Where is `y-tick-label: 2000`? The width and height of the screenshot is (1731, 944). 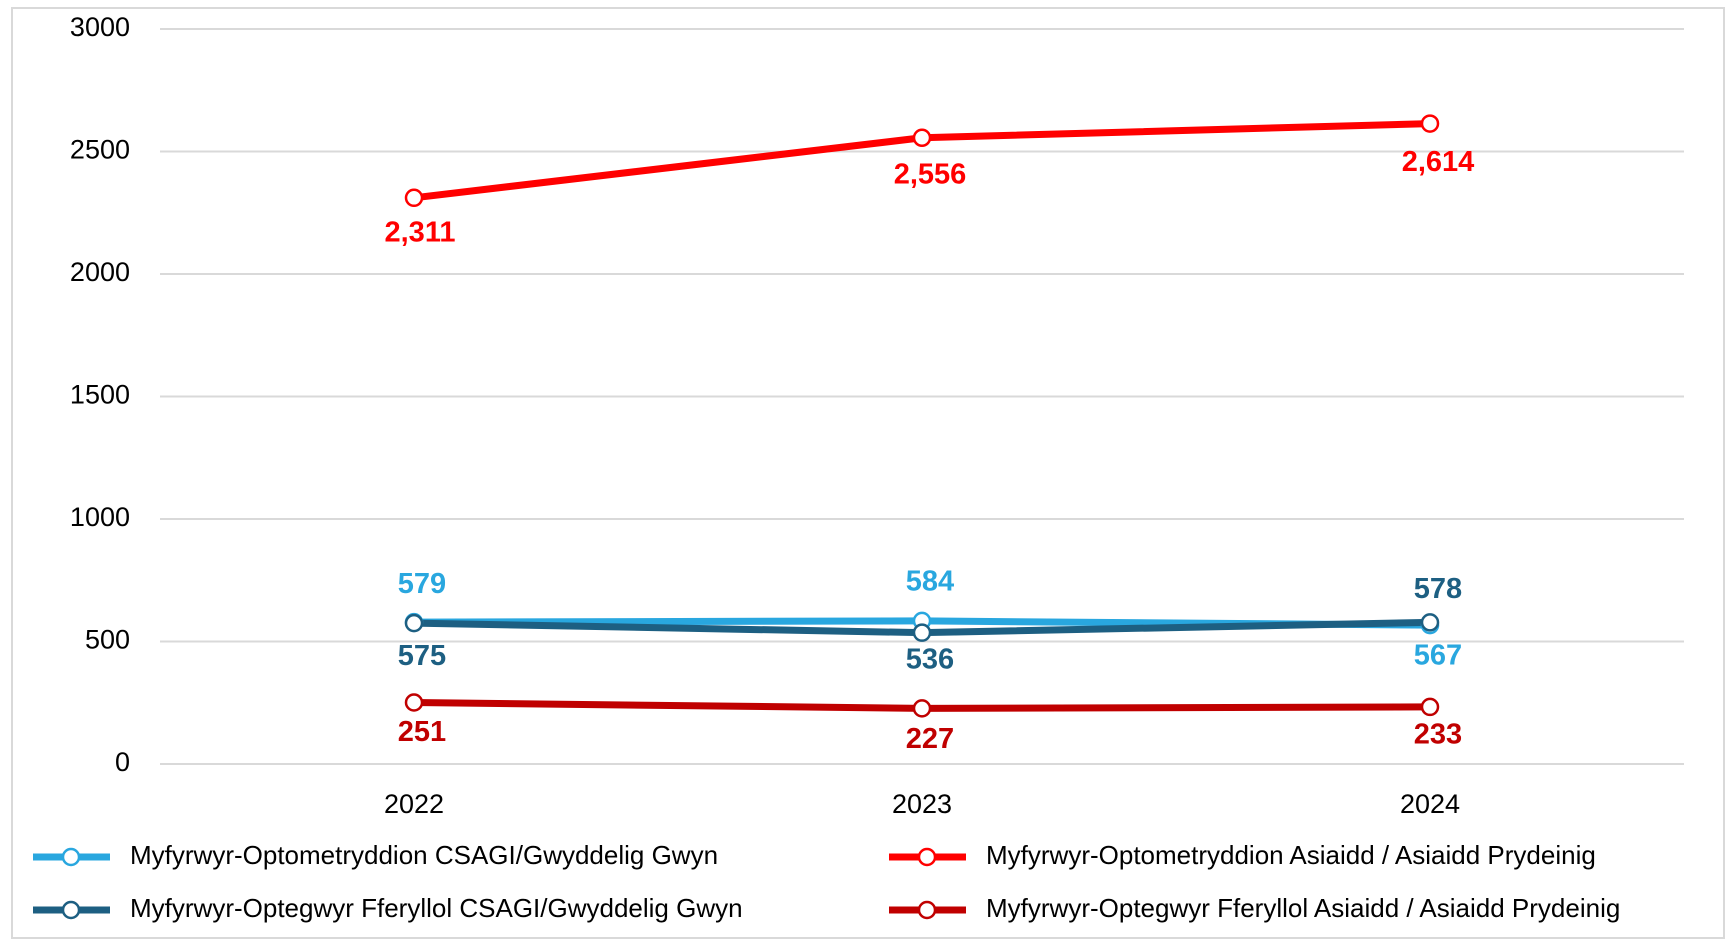
y-tick-label: 2000 is located at coordinates (100, 272).